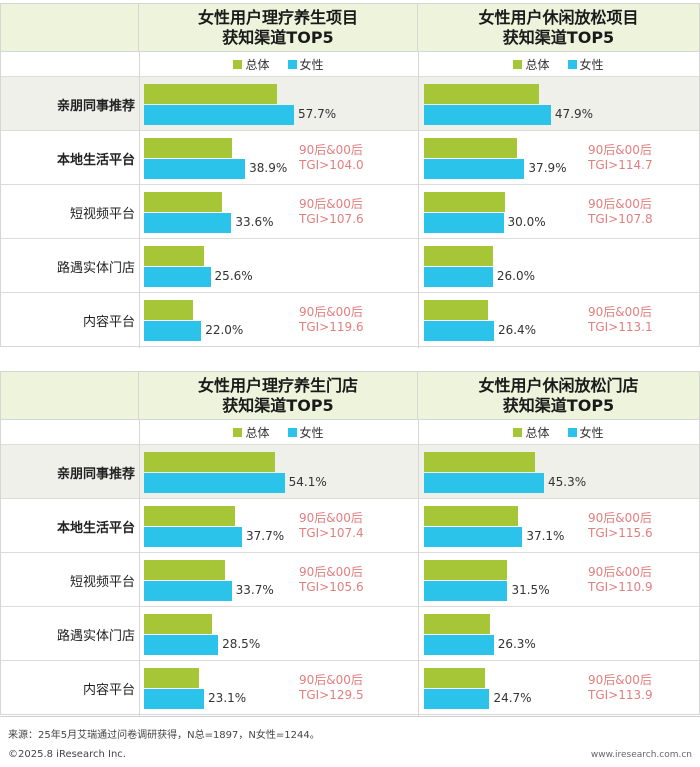 The image size is (700, 767). I want to click on tgi-annotation: 90后&00后 TGI>129.5, so click(331, 688).